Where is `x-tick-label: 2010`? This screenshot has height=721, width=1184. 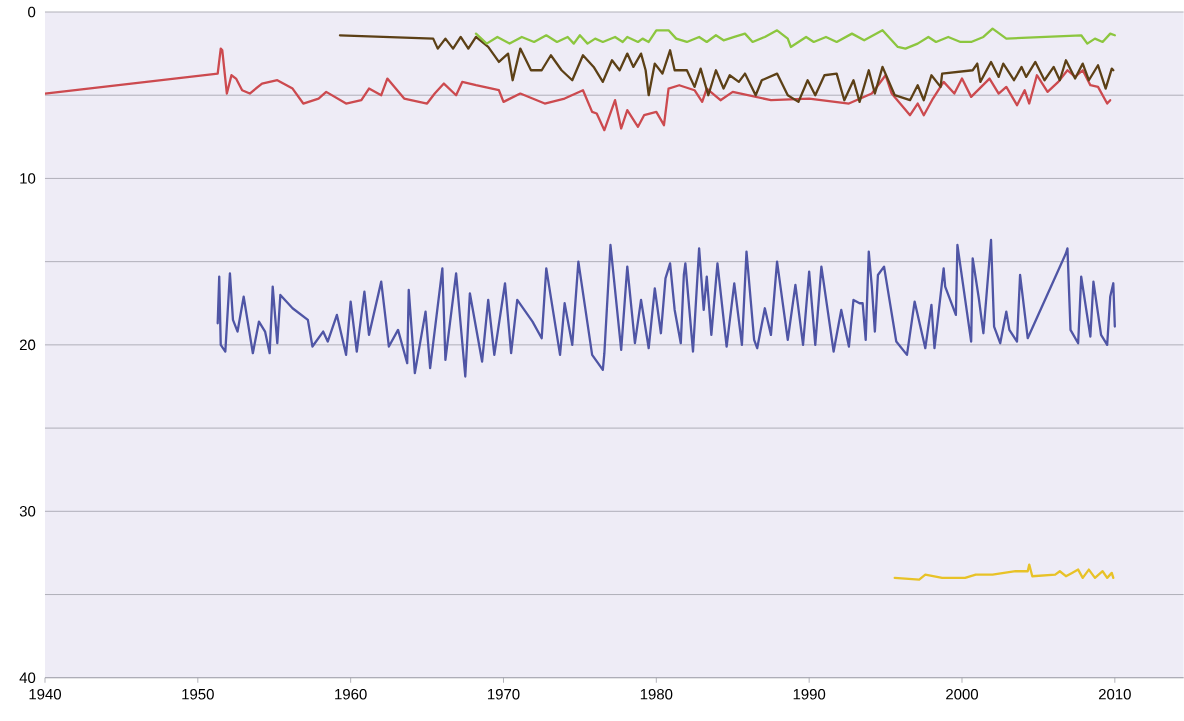
x-tick-label: 2010 is located at coordinates (1114, 694).